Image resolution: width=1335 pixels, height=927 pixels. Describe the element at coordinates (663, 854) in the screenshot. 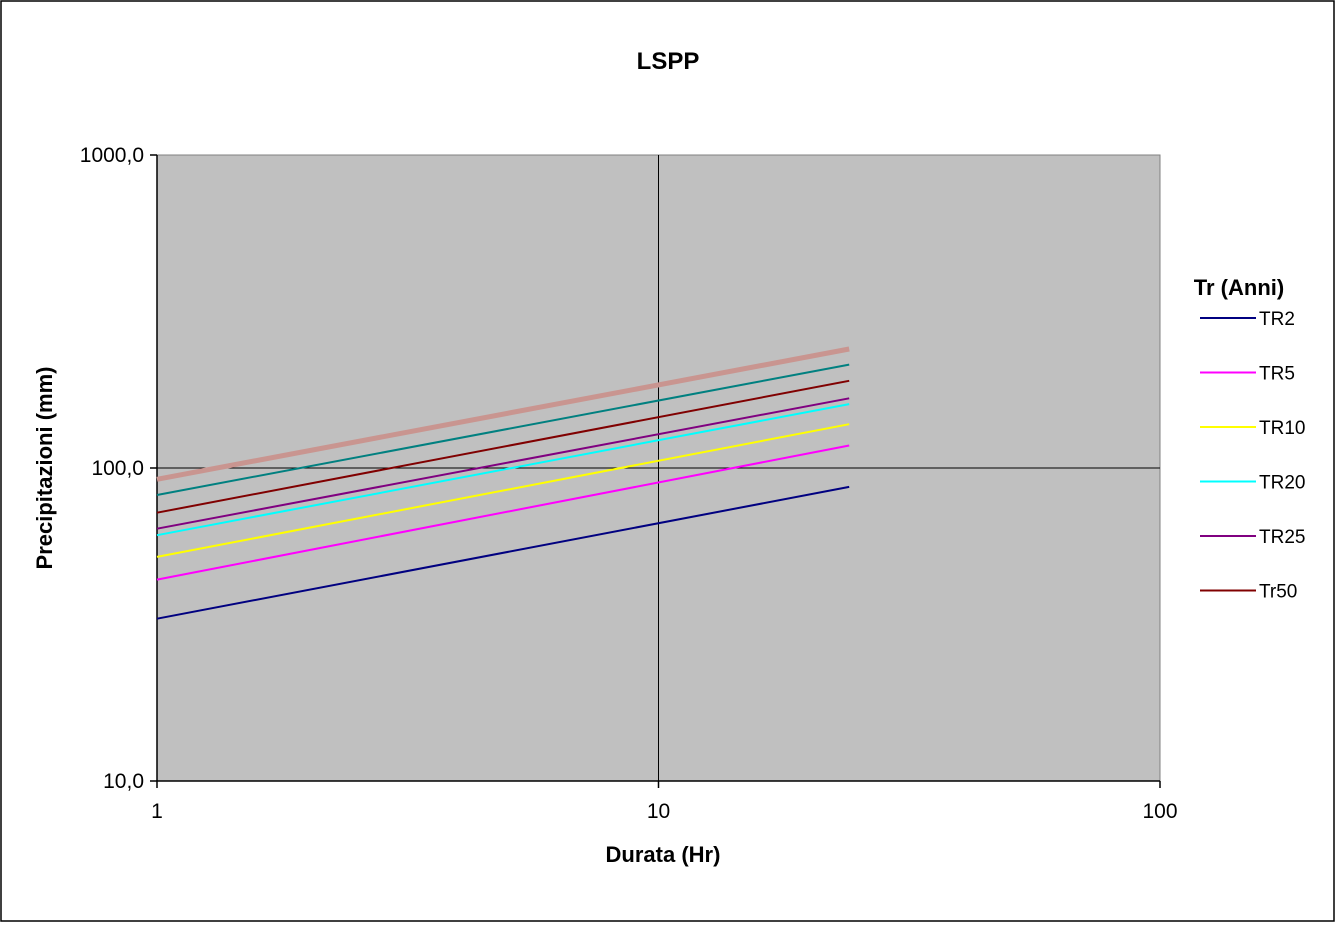

I see `x-axis-label: Durata (Hr)` at that location.